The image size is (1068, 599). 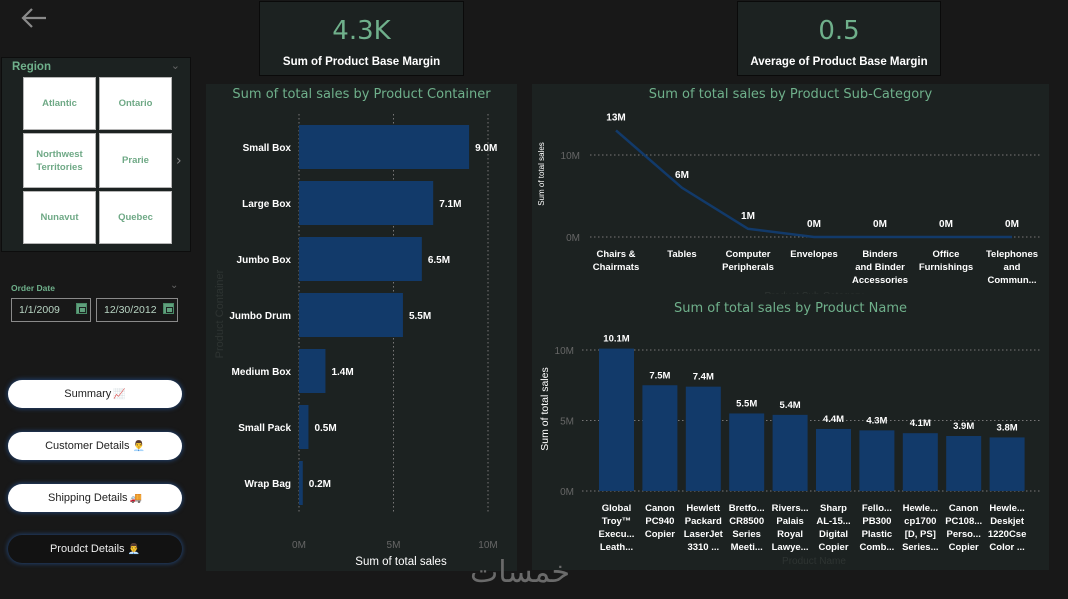 What do you see at coordinates (394, 545) in the screenshot?
I see `x-tick-label: 5M` at bounding box center [394, 545].